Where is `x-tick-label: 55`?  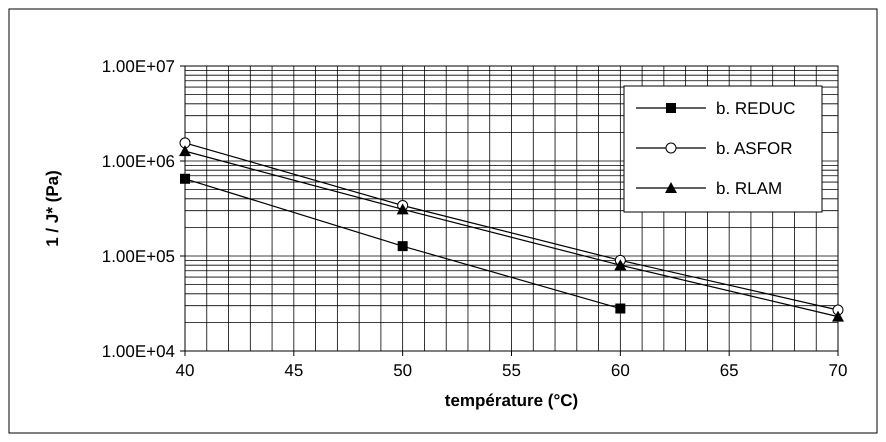
x-tick-label: 55 is located at coordinates (511, 370).